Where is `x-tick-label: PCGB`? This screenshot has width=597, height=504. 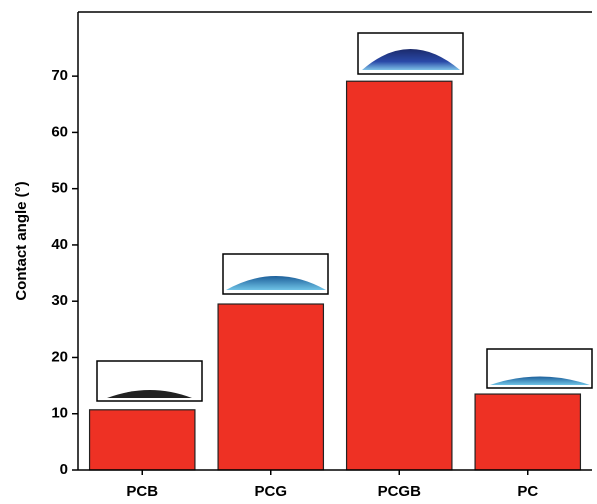 x-tick-label: PCGB is located at coordinates (400, 491).